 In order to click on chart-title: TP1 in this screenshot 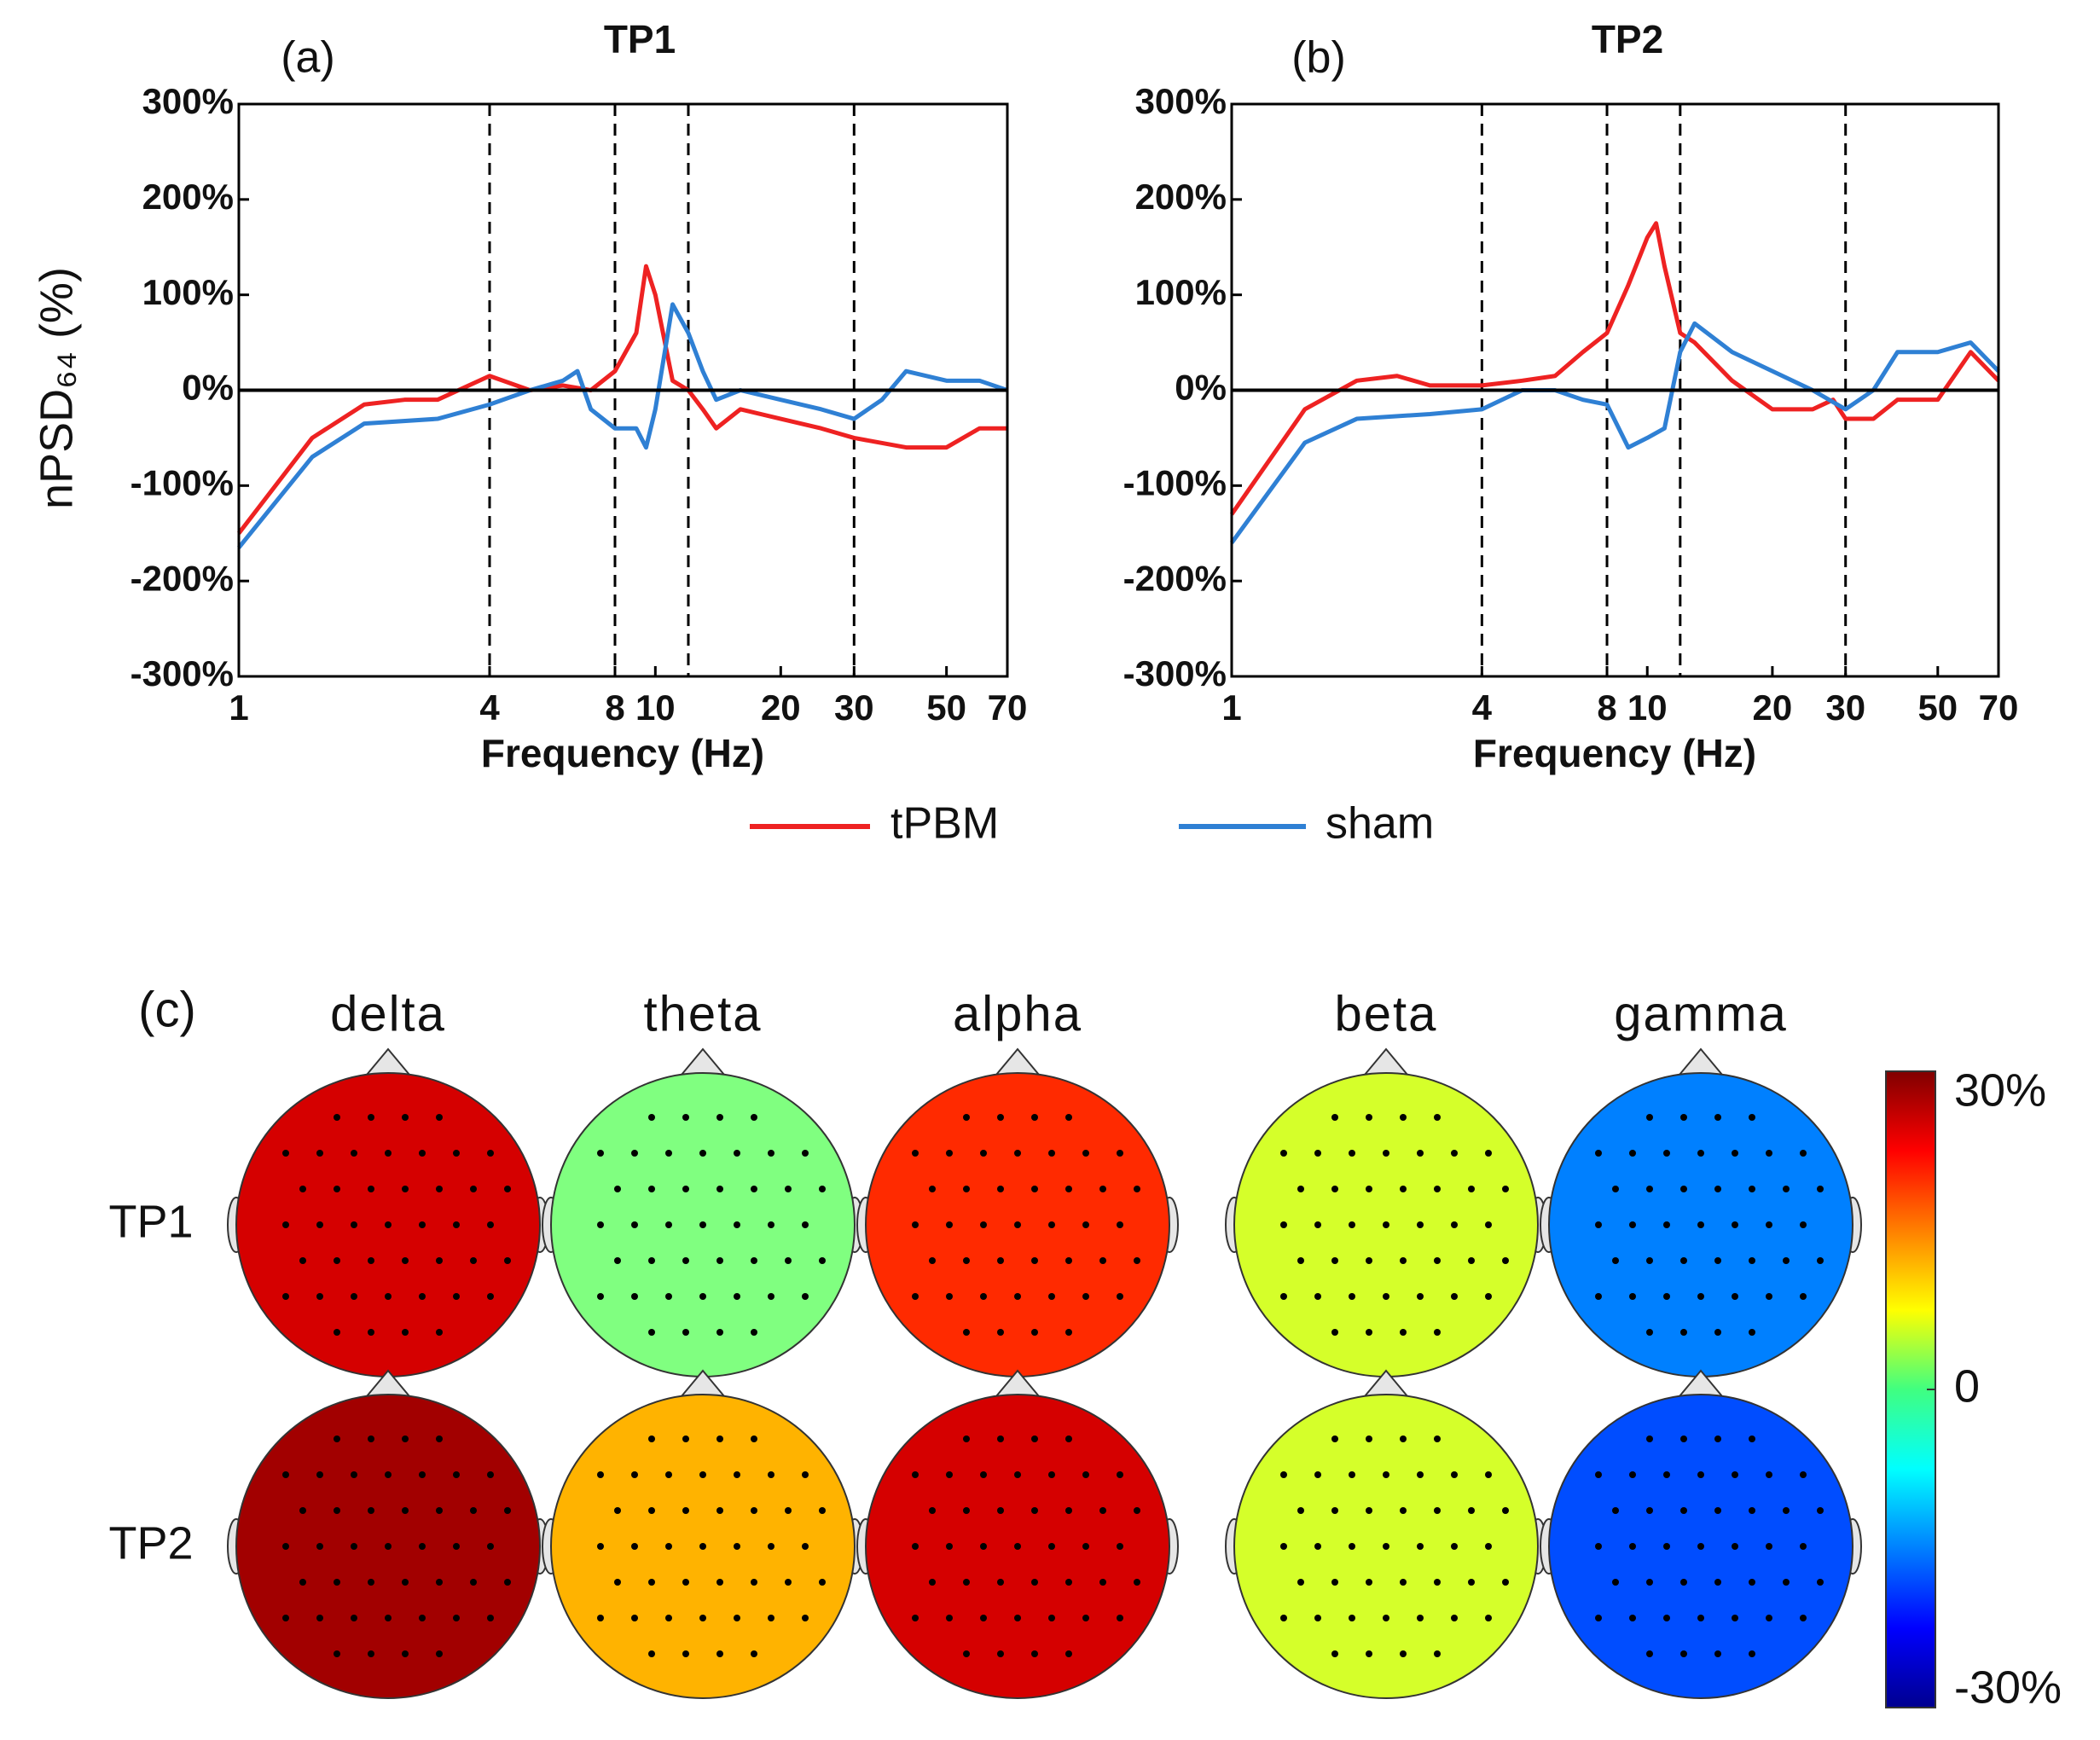, I will do `click(640, 39)`.